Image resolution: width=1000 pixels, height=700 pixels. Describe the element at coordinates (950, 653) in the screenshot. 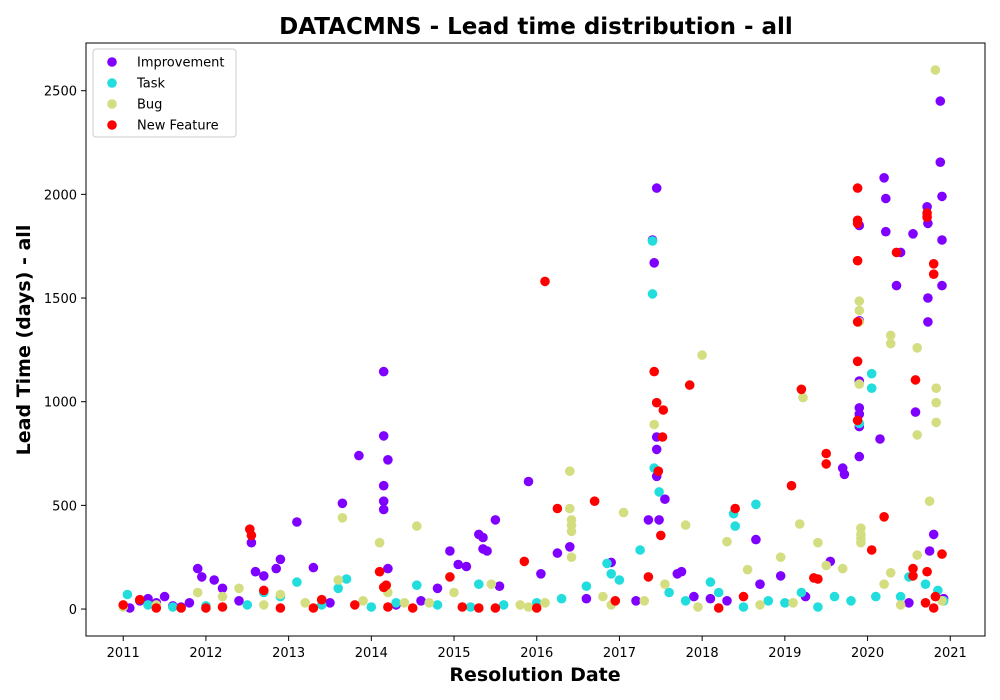

I see `x-tick-label: 2021` at that location.